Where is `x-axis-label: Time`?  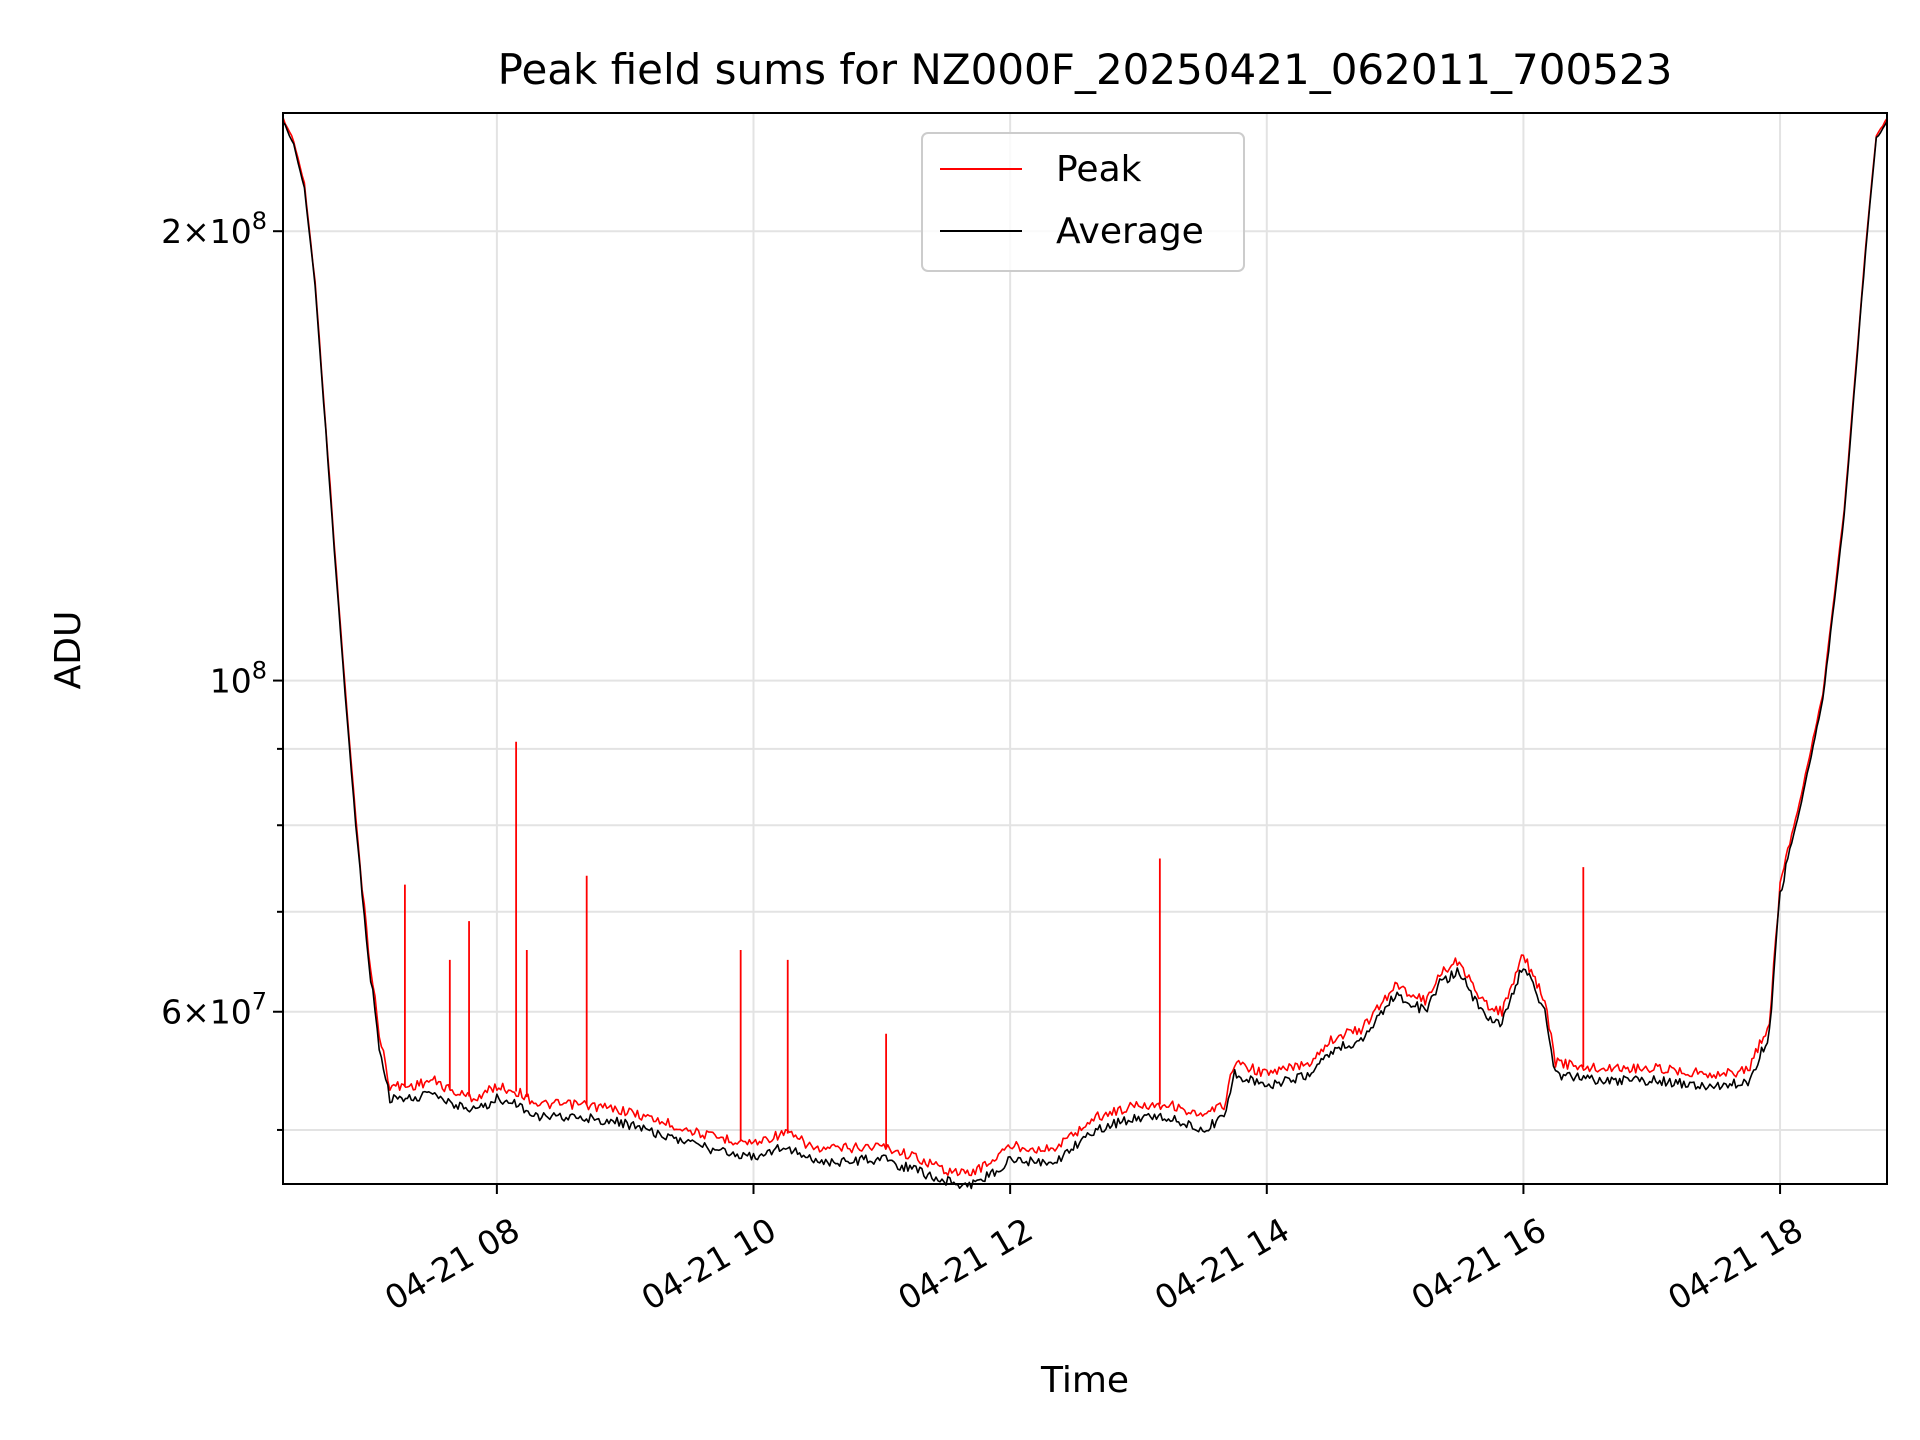
x-axis-label: Time is located at coordinates (1084, 1380).